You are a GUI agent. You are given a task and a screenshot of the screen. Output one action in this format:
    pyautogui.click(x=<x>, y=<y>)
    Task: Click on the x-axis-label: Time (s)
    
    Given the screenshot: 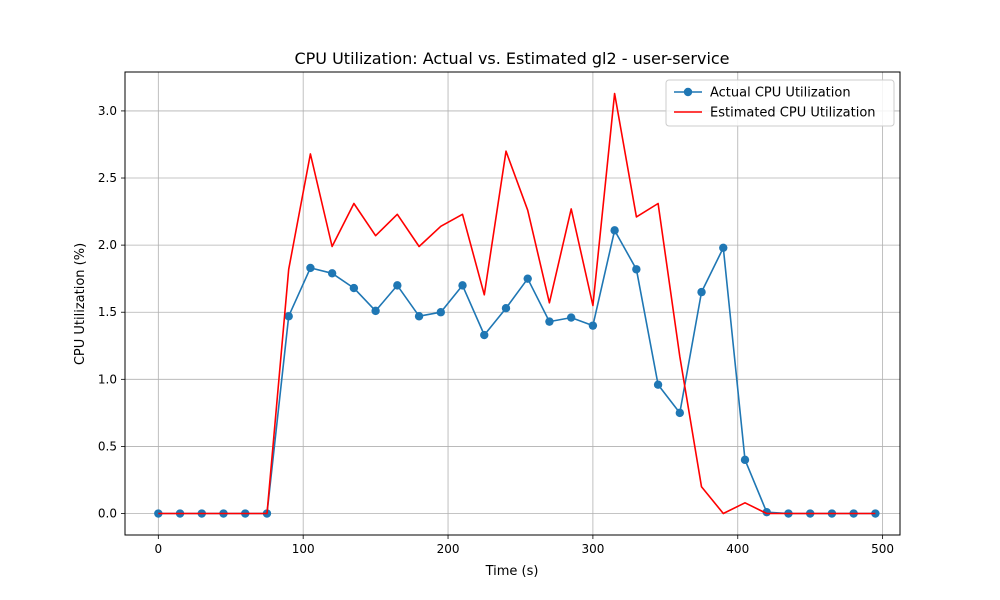 What is the action you would take?
    pyautogui.click(x=512, y=571)
    